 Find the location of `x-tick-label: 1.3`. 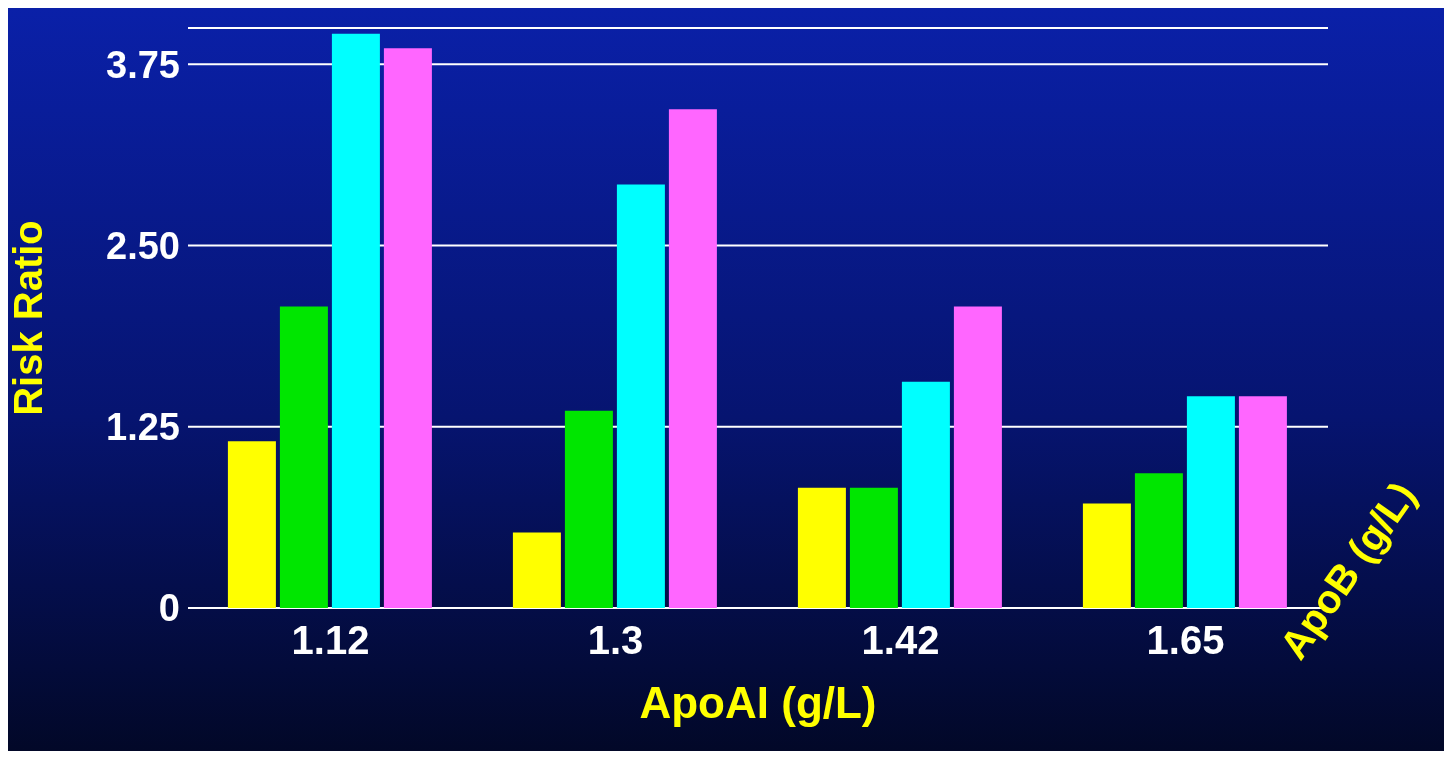

x-tick-label: 1.3 is located at coordinates (615, 640).